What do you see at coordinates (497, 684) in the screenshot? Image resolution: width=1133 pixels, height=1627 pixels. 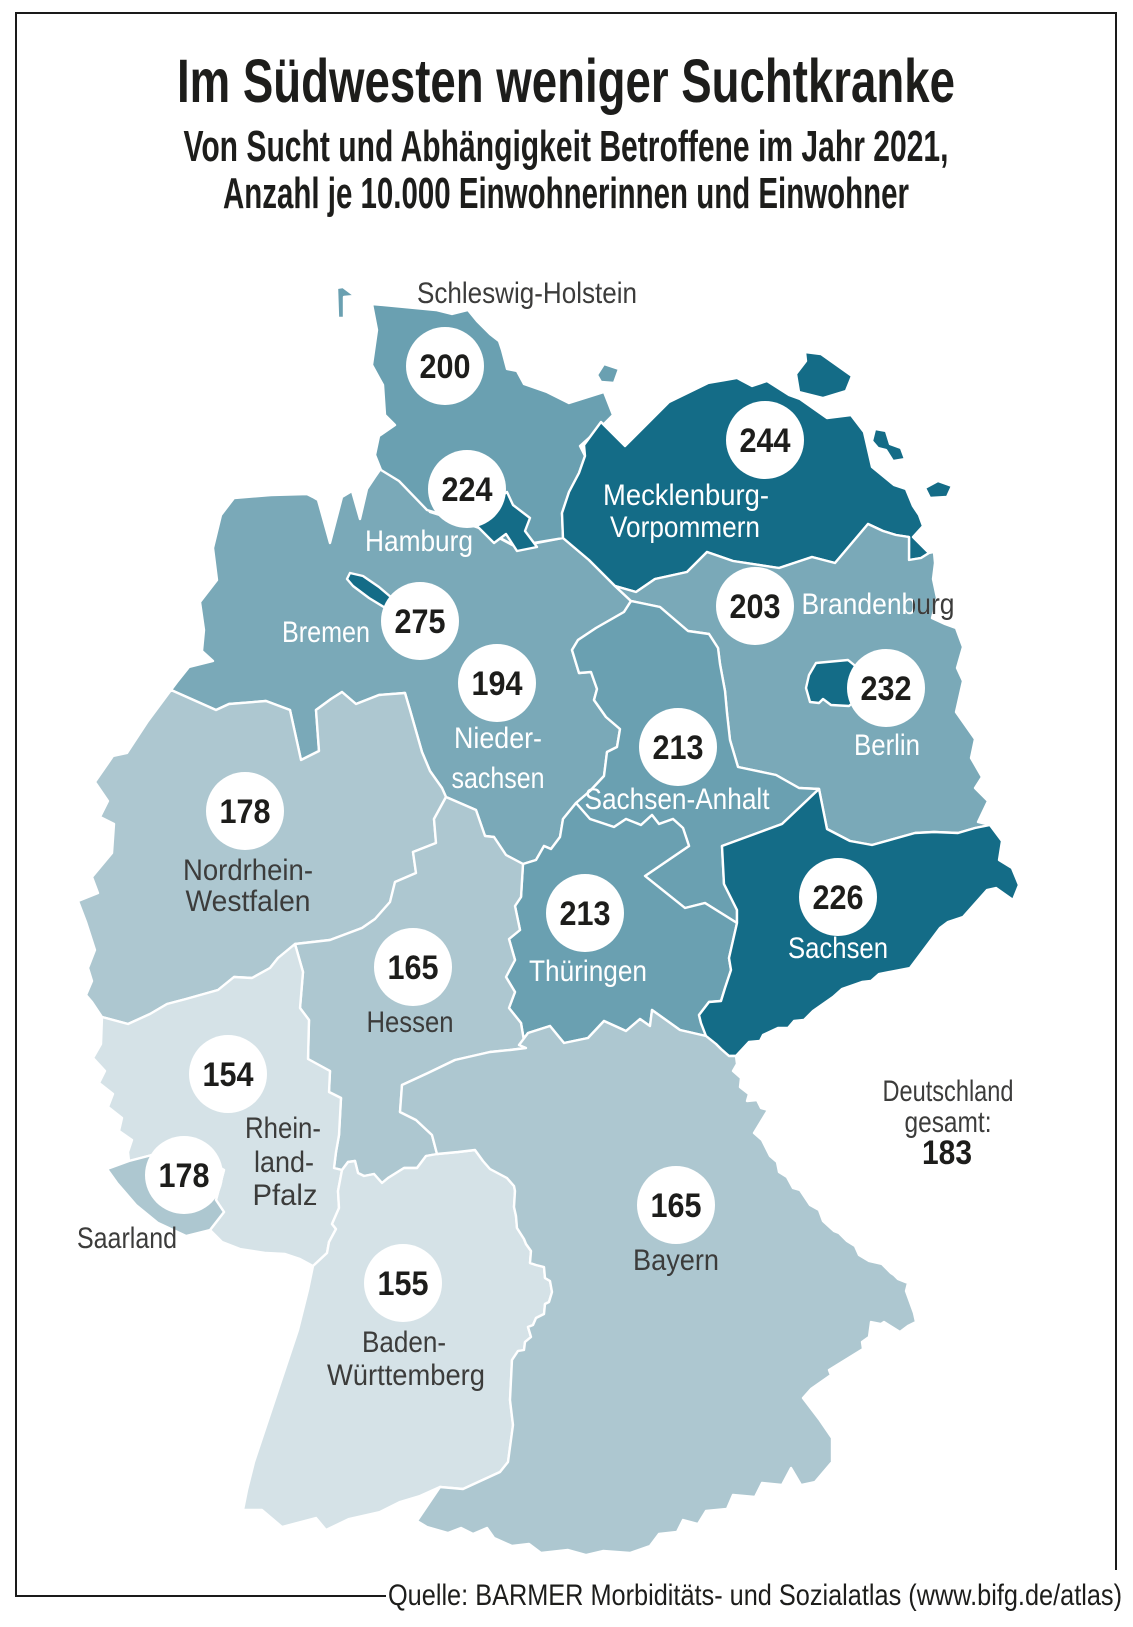 I see `svg-text: 194` at bounding box center [497, 684].